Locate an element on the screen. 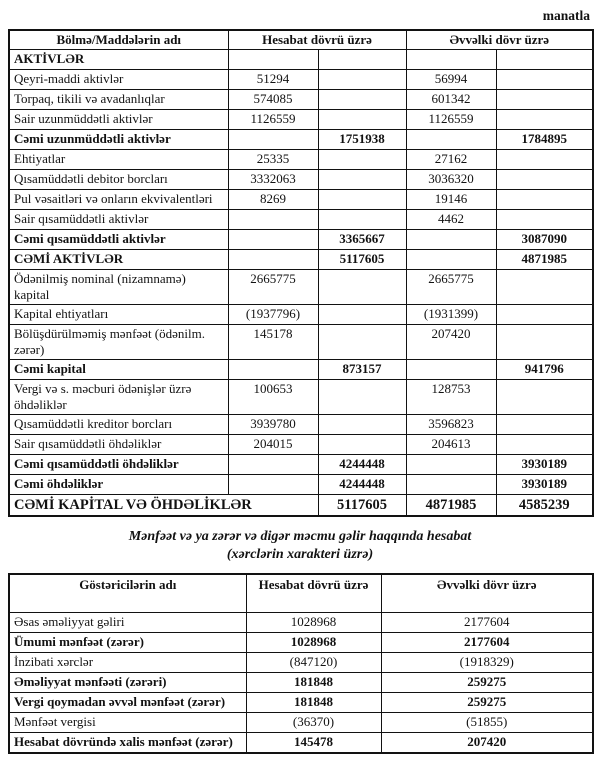 The height and width of the screenshot is (763, 600). value-cell: 5117605 is located at coordinates (362, 259).